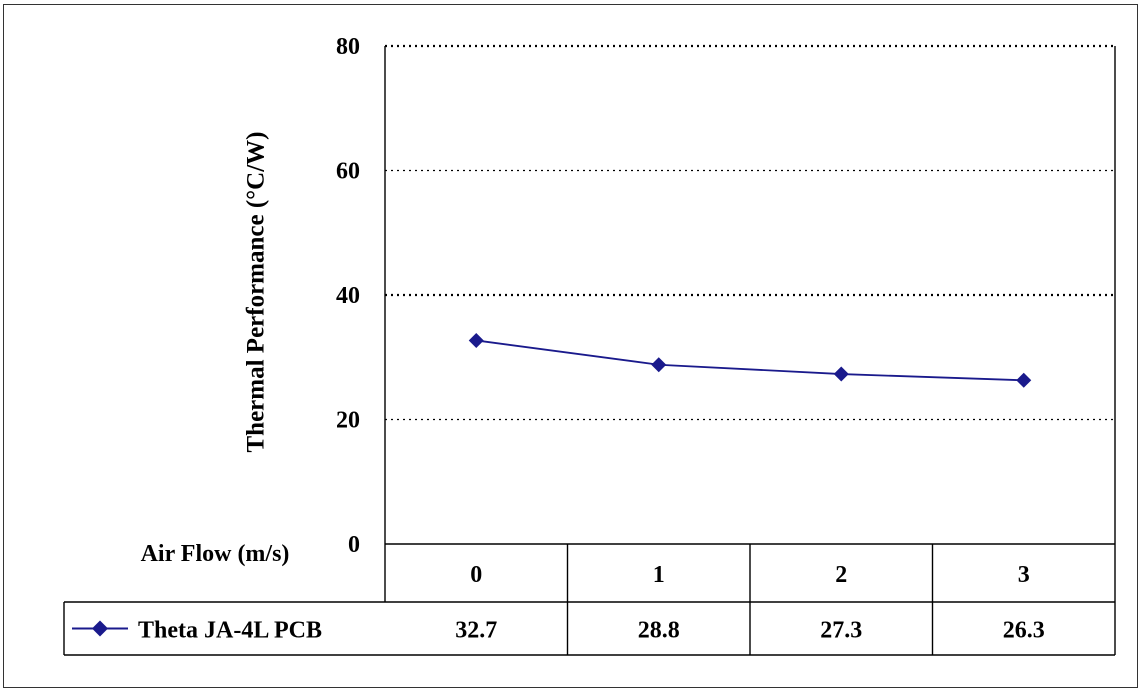 The height and width of the screenshot is (692, 1143). I want to click on series-polyline, so click(750, 360).